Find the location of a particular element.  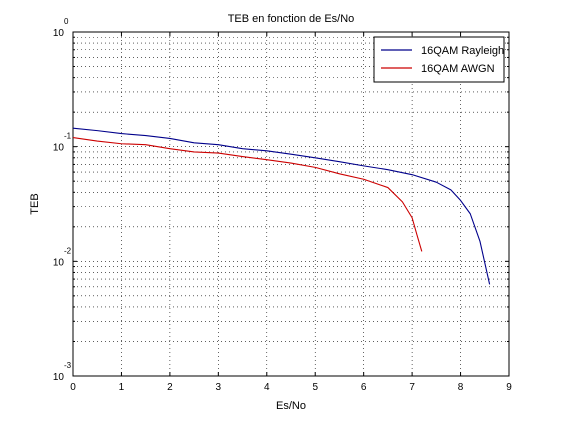

x-tick-label: 4 is located at coordinates (267, 387).